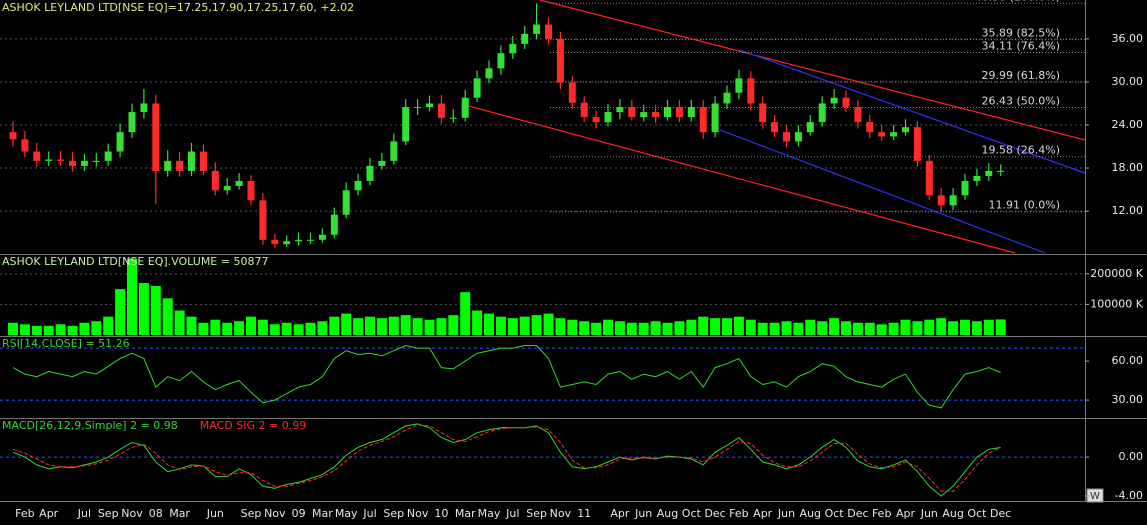 This screenshot has height=525, width=1147. Describe the element at coordinates (1020, 150) in the screenshot. I see `fib-label: 19.58 (26.4%)` at that location.